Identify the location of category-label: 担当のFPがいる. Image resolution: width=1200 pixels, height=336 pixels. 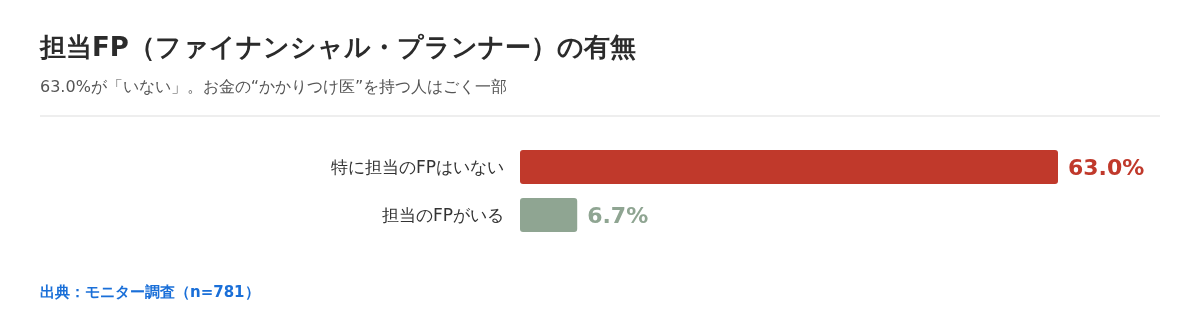
(442, 215).